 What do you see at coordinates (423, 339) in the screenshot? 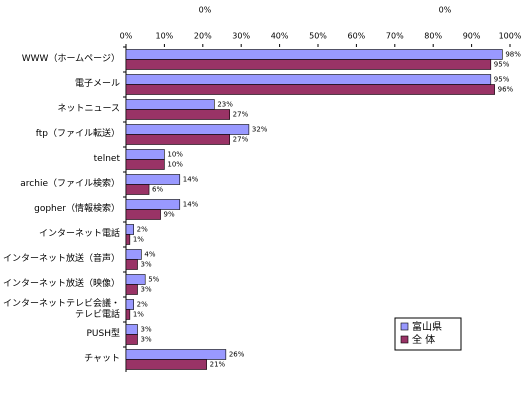
I see `legend-label: 全 体` at bounding box center [423, 339].